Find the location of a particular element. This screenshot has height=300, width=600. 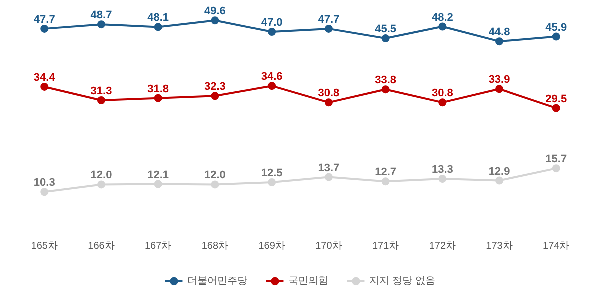

x-tick-label: 165차 is located at coordinates (44, 246).